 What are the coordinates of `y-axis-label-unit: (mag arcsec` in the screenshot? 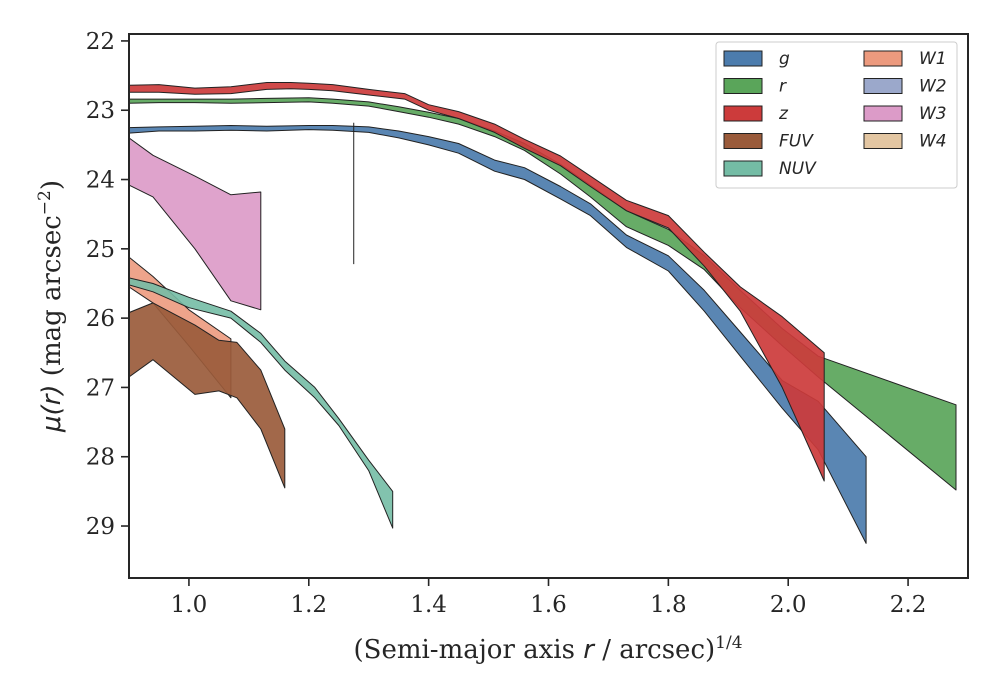 It's located at (52, 299).